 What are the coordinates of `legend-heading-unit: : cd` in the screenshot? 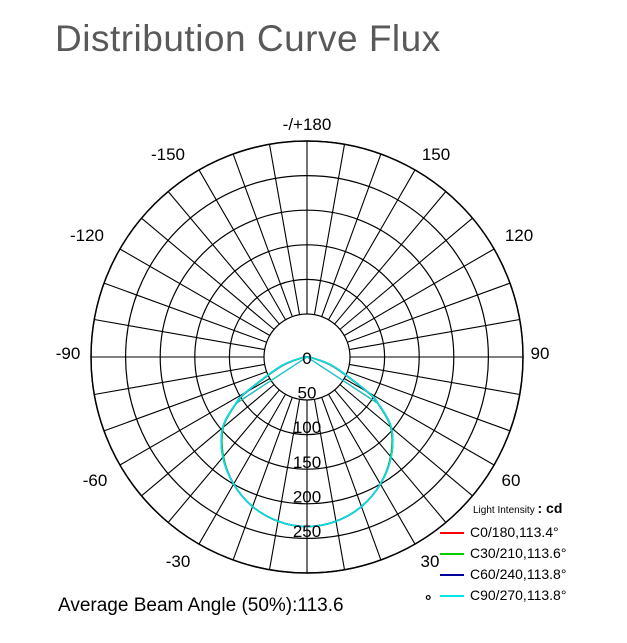 It's located at (550, 508).